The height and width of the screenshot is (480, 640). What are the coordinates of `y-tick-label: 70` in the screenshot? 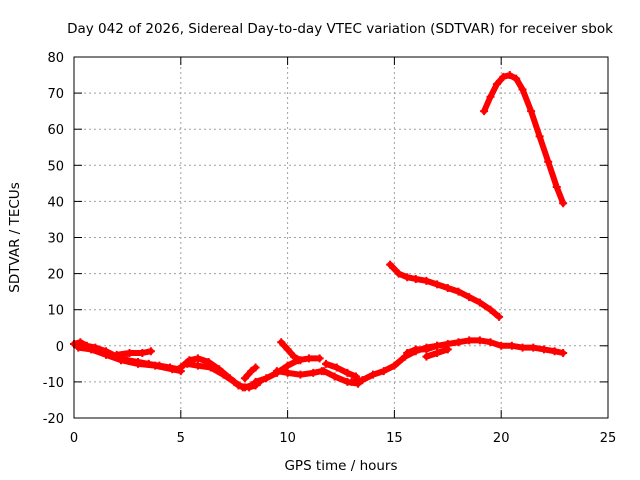 It's located at (55, 94).